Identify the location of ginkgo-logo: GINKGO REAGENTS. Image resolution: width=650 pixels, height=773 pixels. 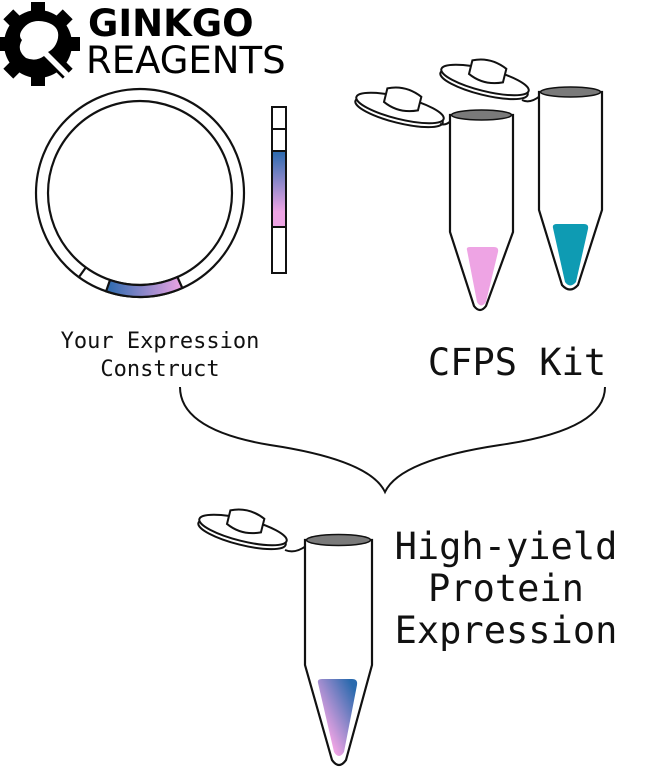
(143, 44).